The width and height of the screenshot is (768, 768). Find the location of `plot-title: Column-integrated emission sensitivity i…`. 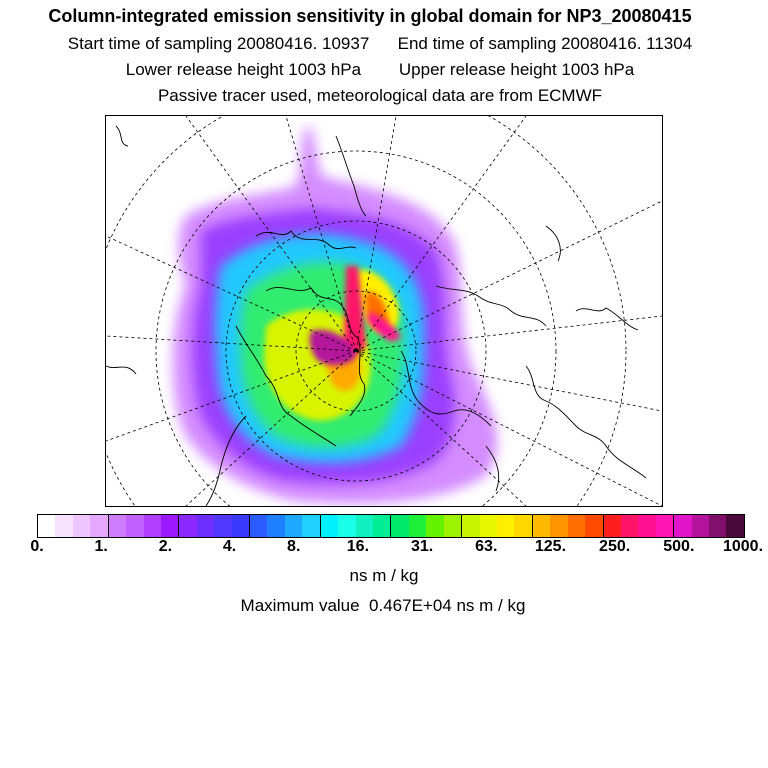

plot-title: Column-integrated emission sensitivity i… is located at coordinates (370, 16).